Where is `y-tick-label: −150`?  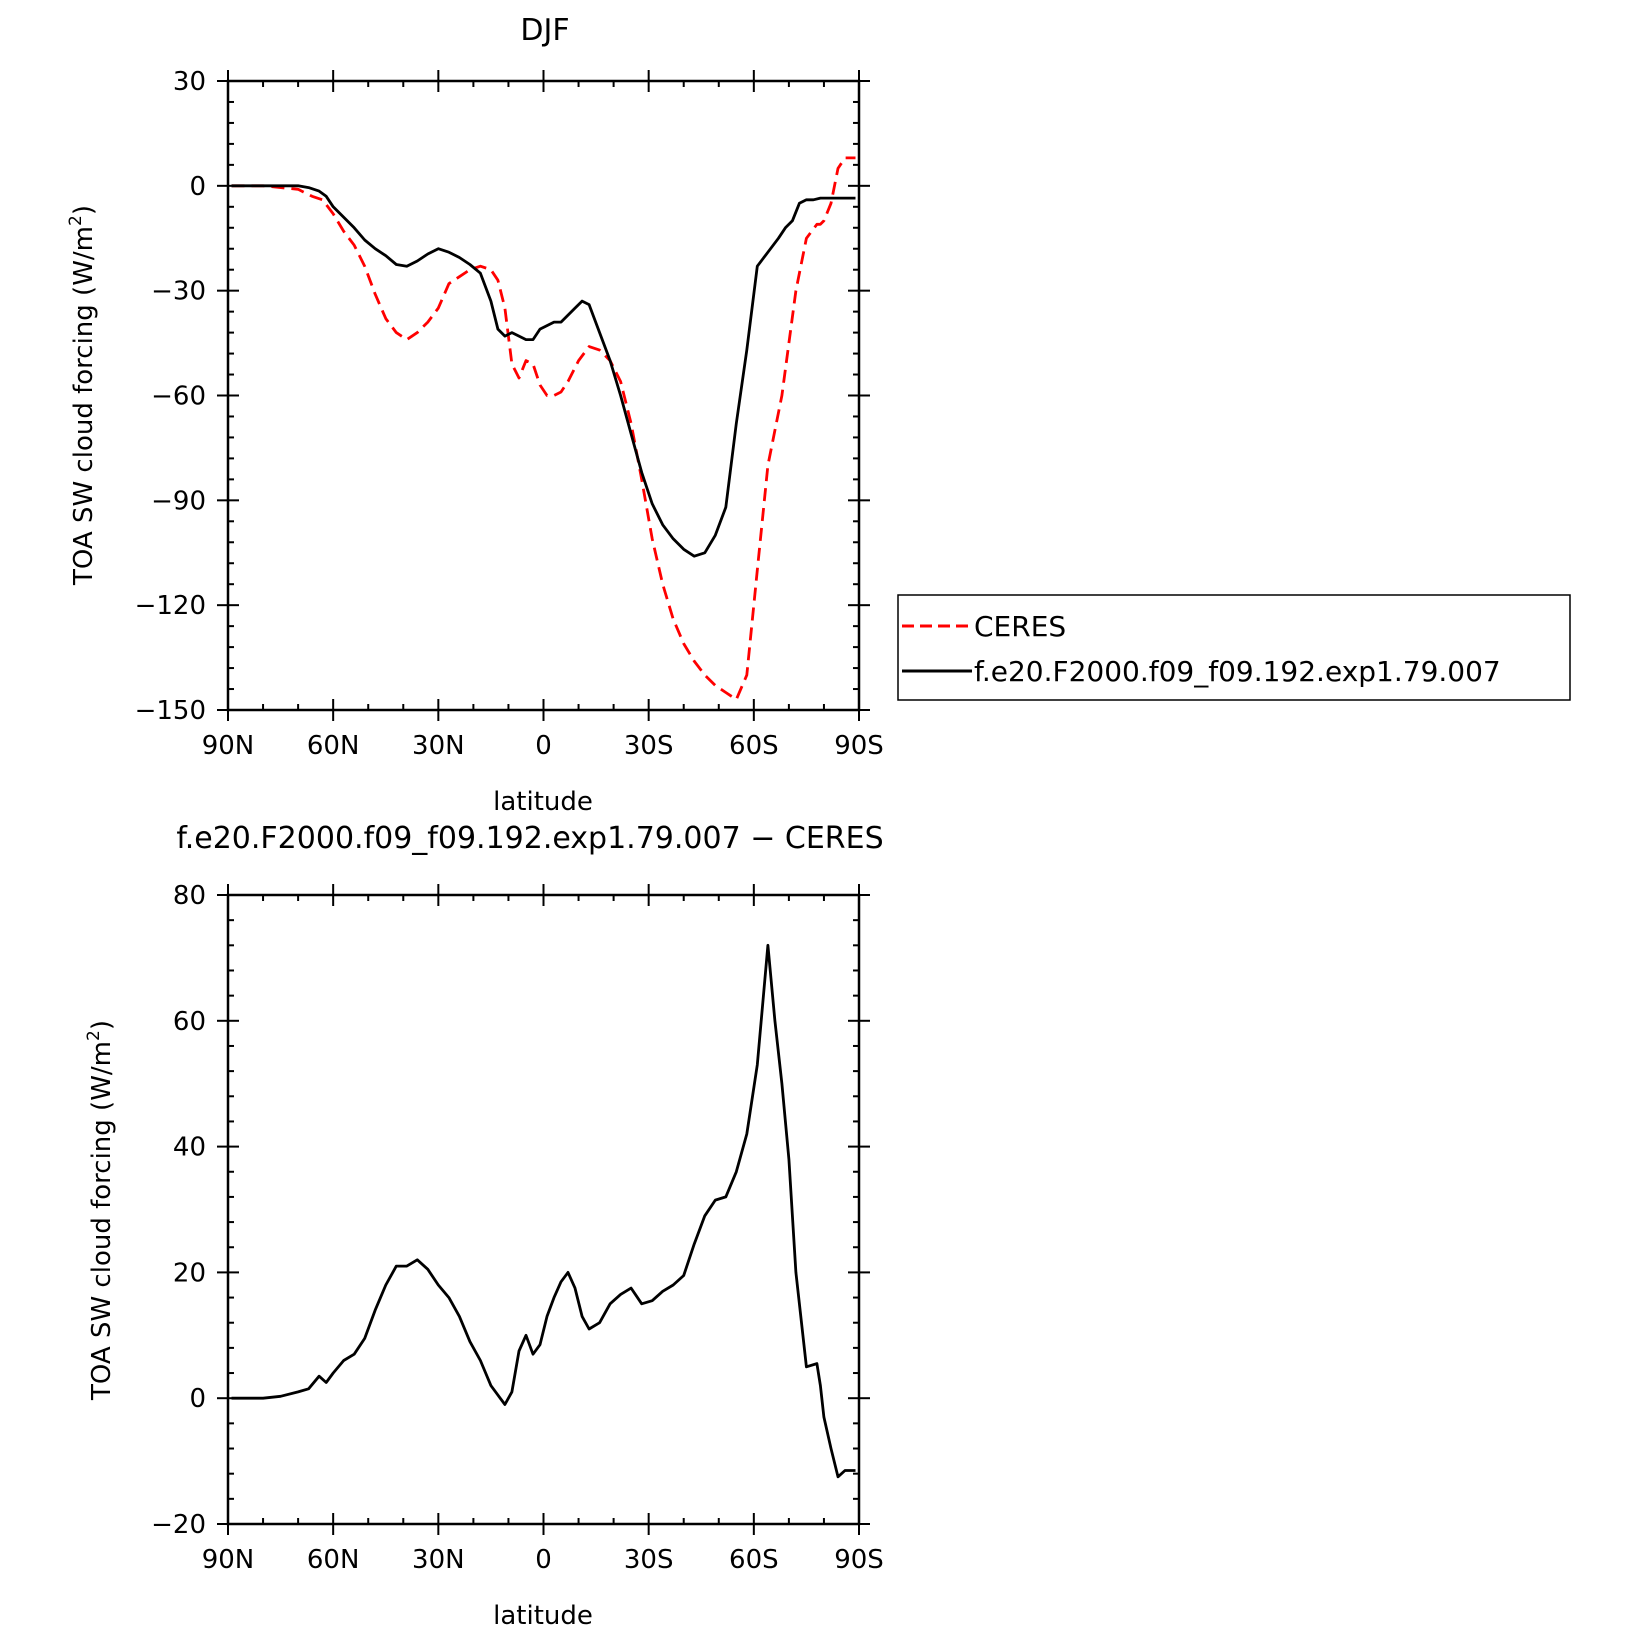
y-tick-label: −150 is located at coordinates (170, 711).